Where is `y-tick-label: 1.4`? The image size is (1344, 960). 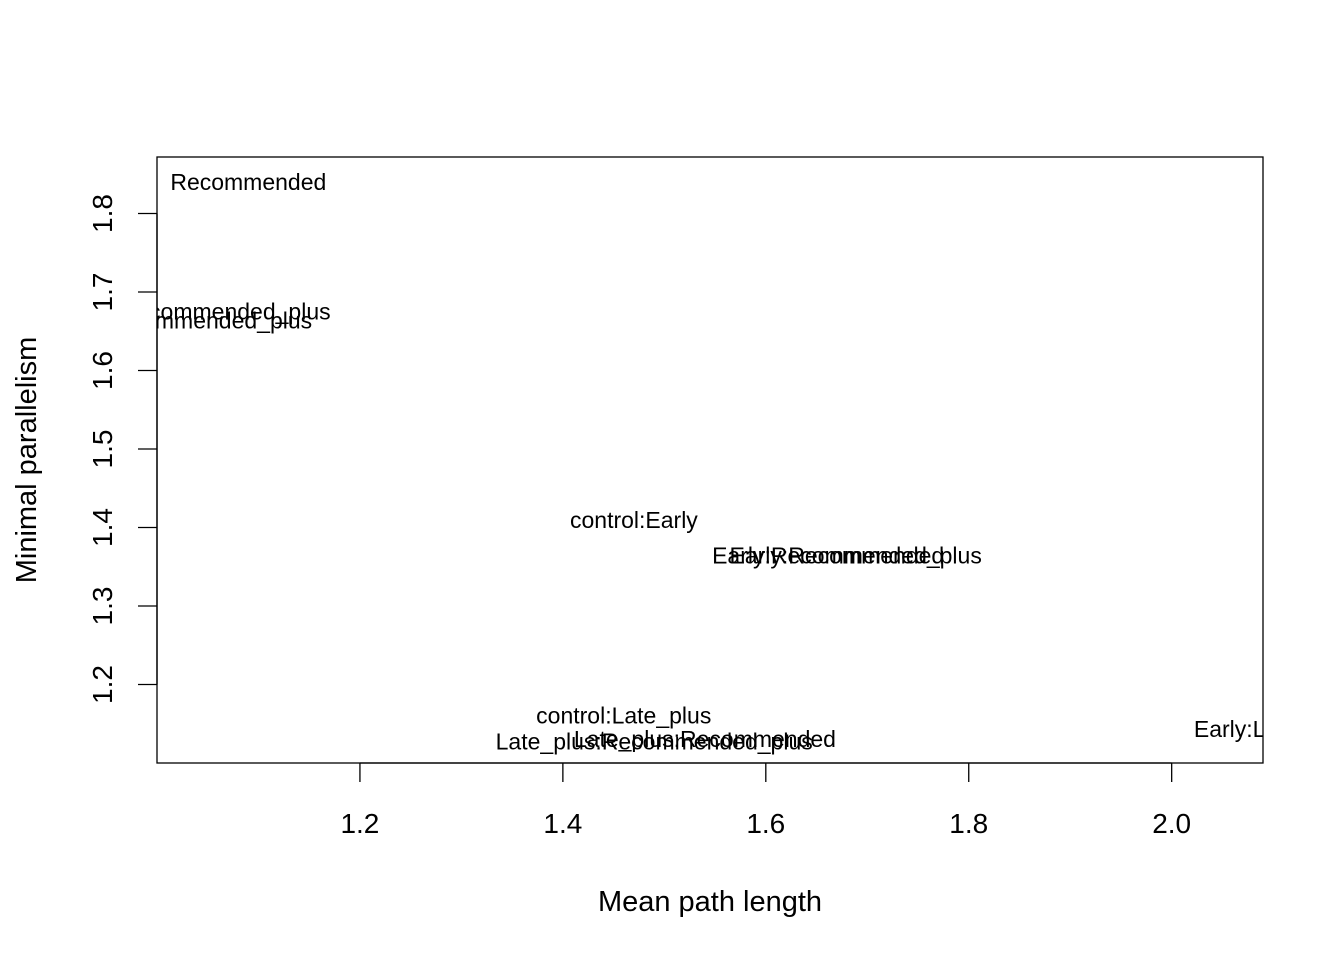 y-tick-label: 1.4 is located at coordinates (102, 527).